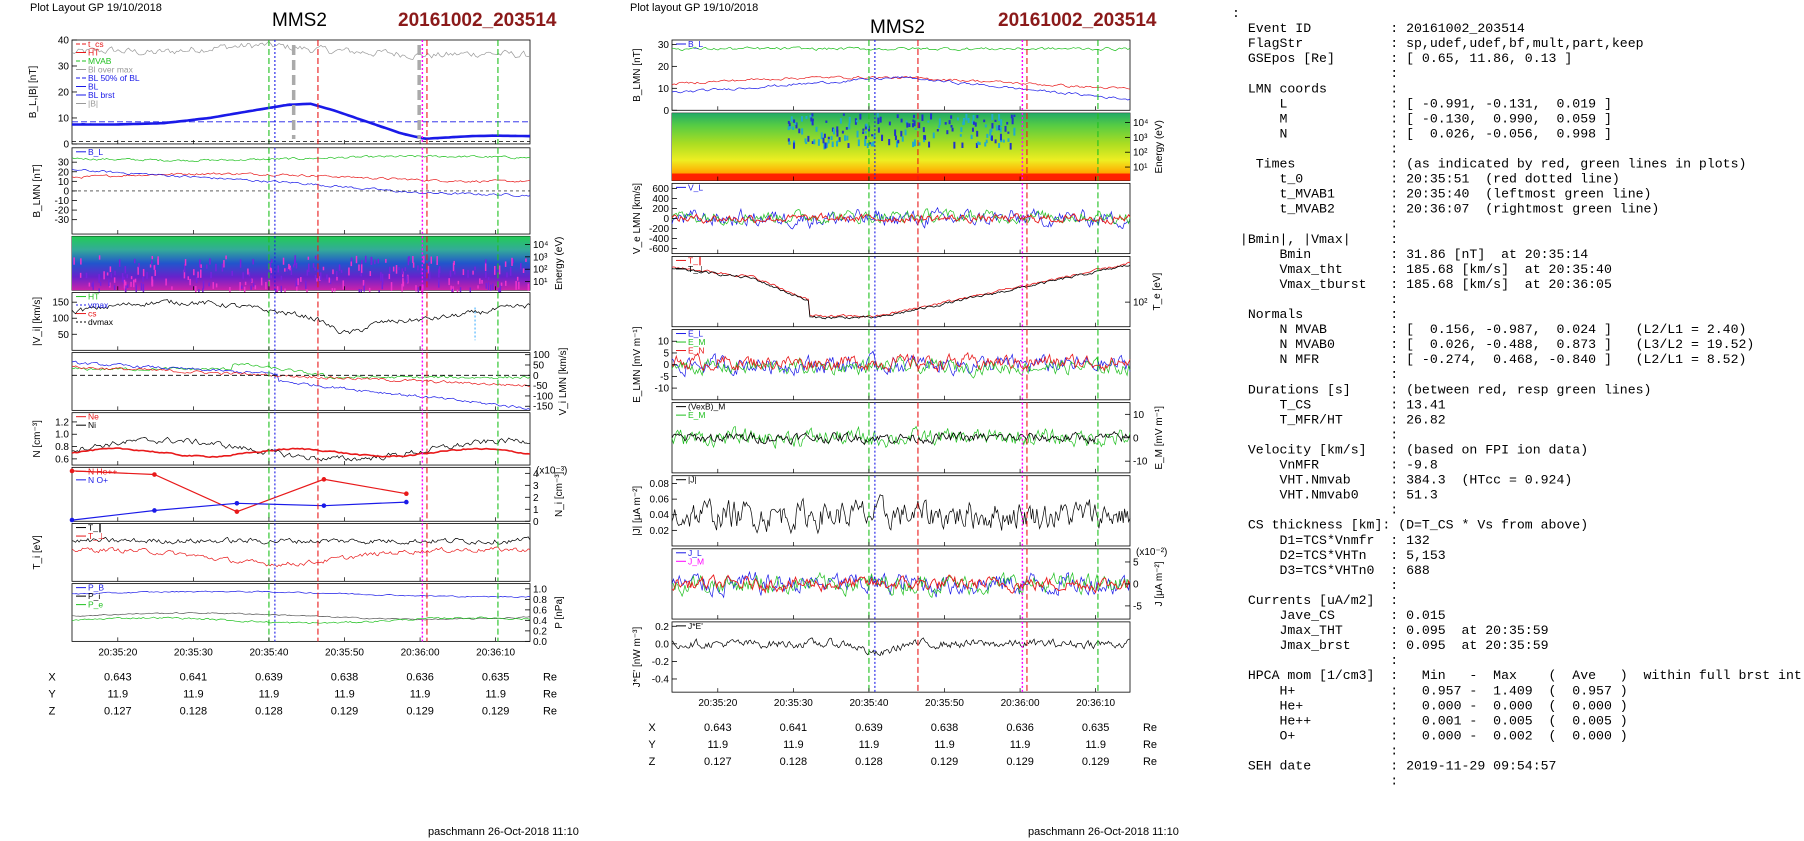 The image size is (1804, 841). Describe the element at coordinates (62, 422) in the screenshot. I see `y-tick-label: 1.2` at that location.